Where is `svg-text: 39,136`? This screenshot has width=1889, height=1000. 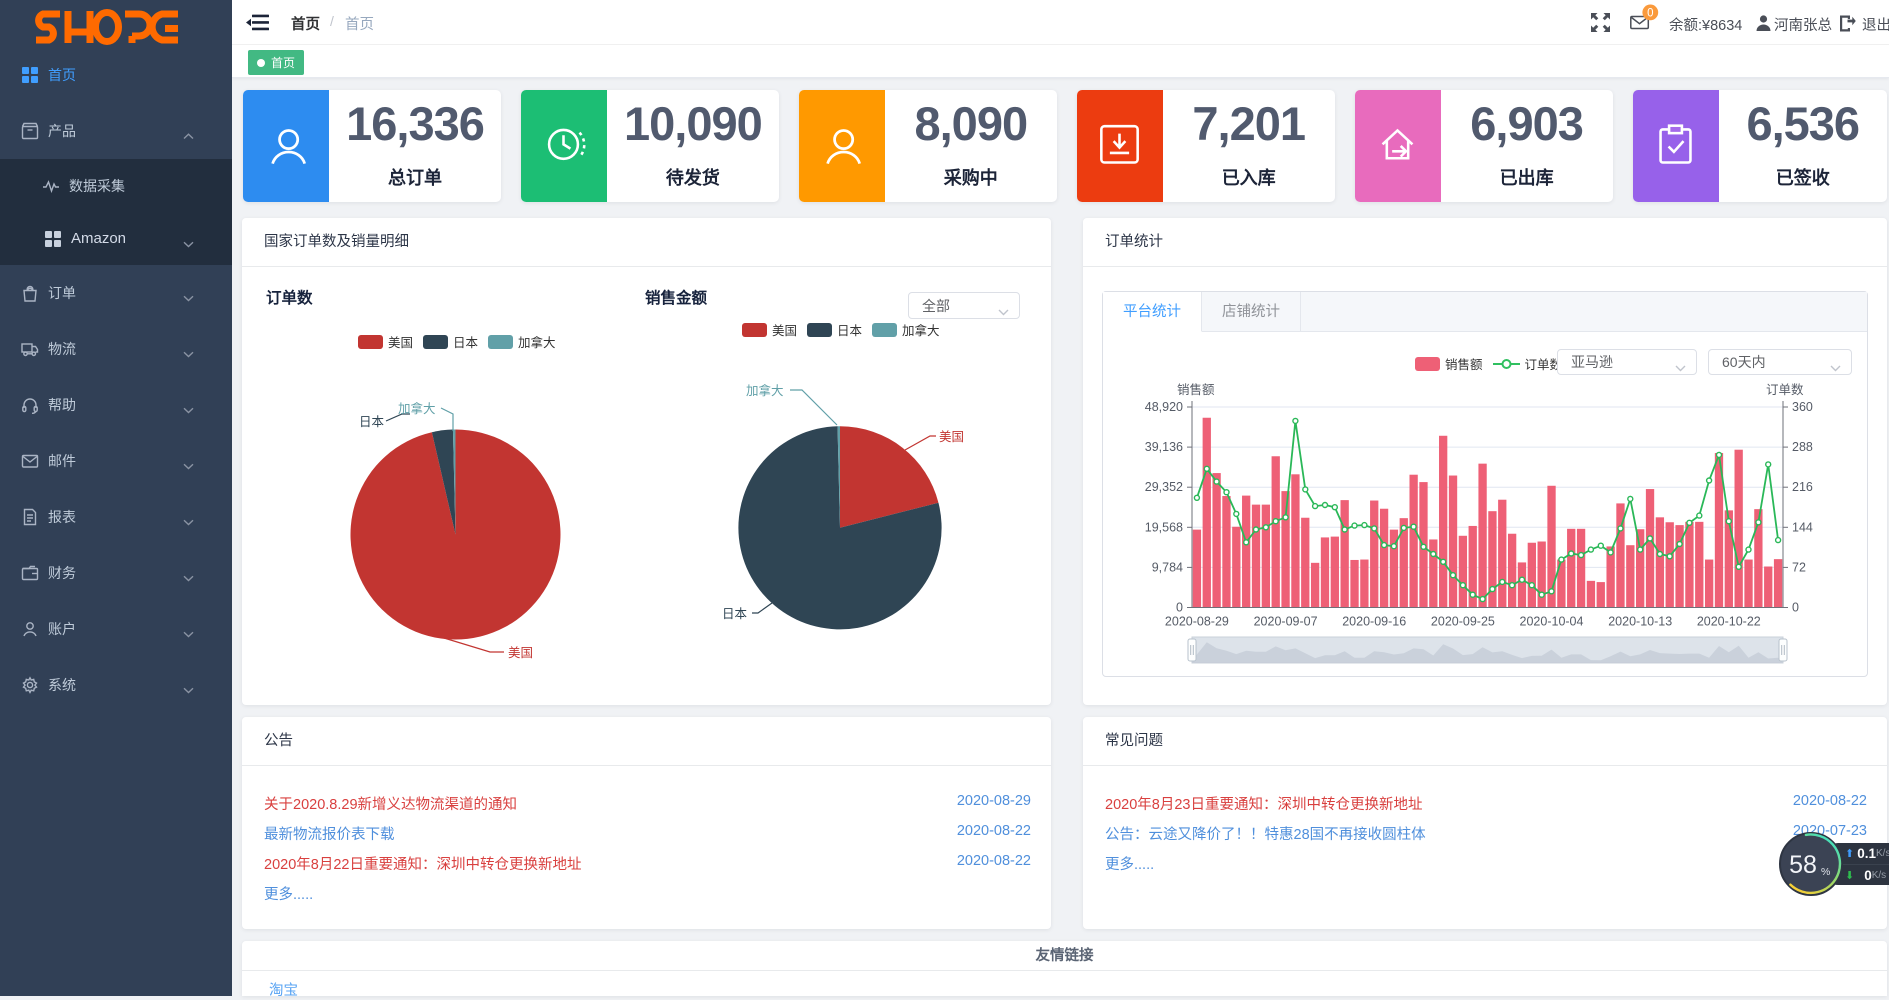 svg-text: 39,136 is located at coordinates (1164, 447).